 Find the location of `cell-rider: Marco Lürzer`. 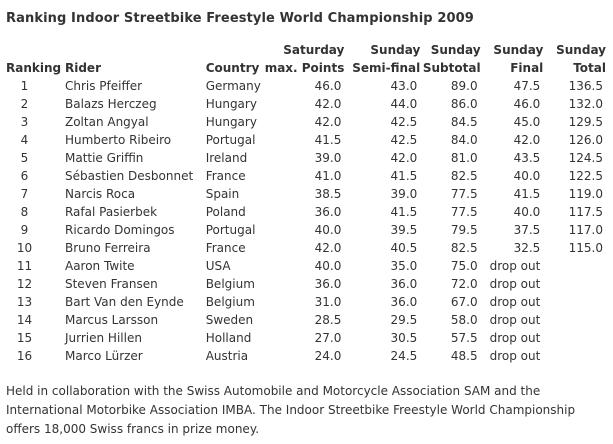

cell-rider: Marco Lürzer is located at coordinates (103, 356).